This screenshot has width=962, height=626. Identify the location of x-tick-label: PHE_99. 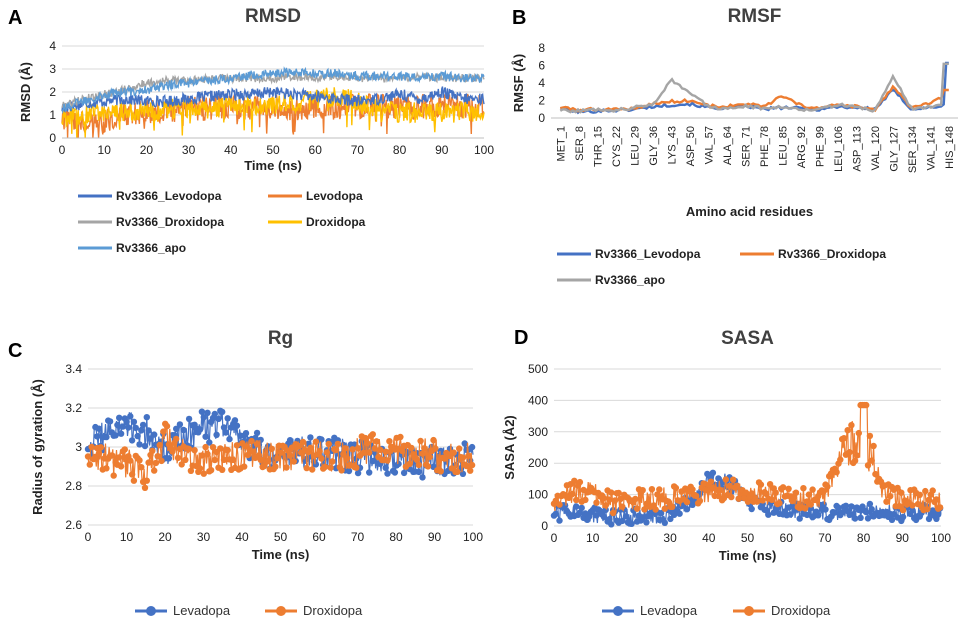
(820, 146).